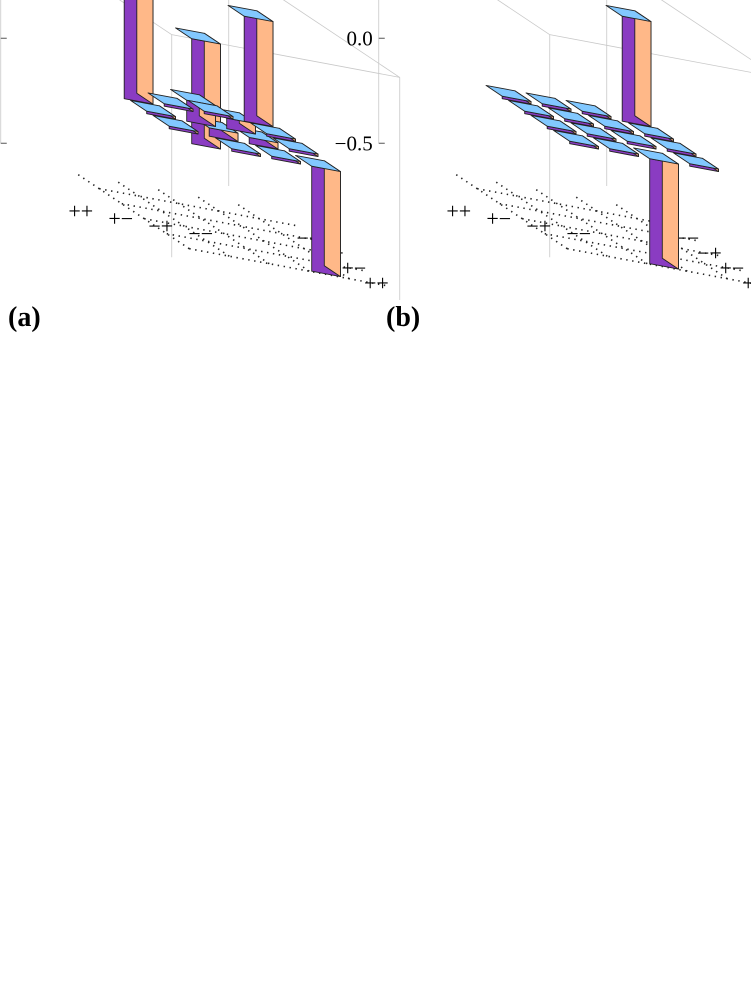 The height and width of the screenshot is (1001, 751). Describe the element at coordinates (360, 38) in the screenshot. I see `z-tick-label: 0.0` at that location.